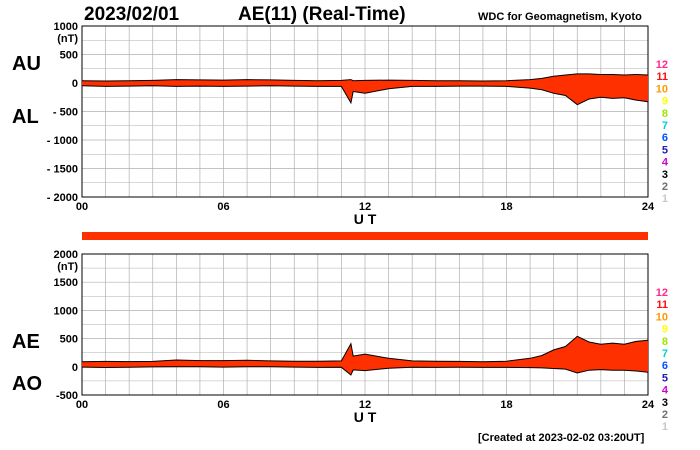  Describe the element at coordinates (62, 170) in the screenshot. I see `y-tick-label: - 1500` at that location.